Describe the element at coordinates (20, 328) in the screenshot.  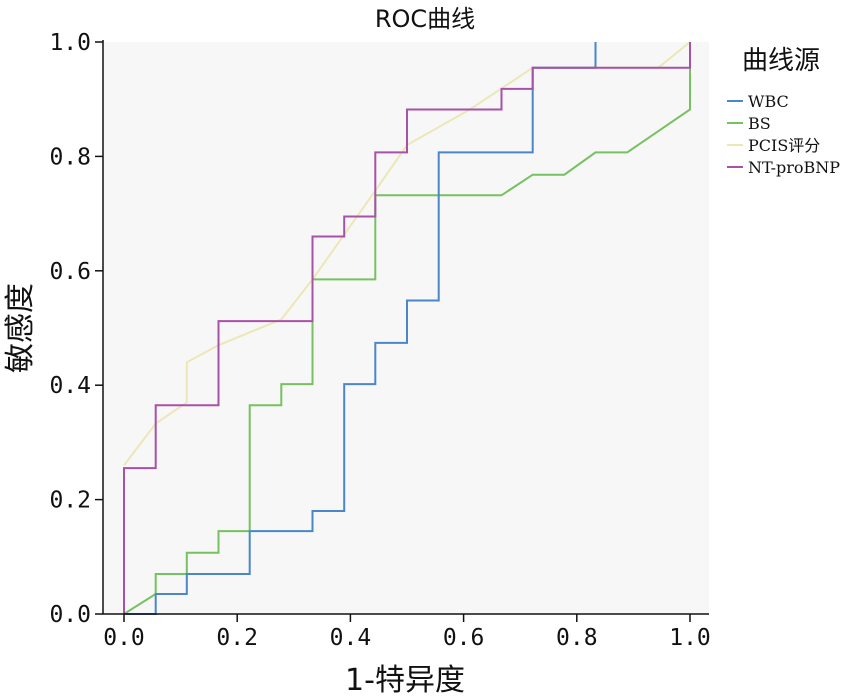
I see `y-axis-title: 敏感度` at that location.